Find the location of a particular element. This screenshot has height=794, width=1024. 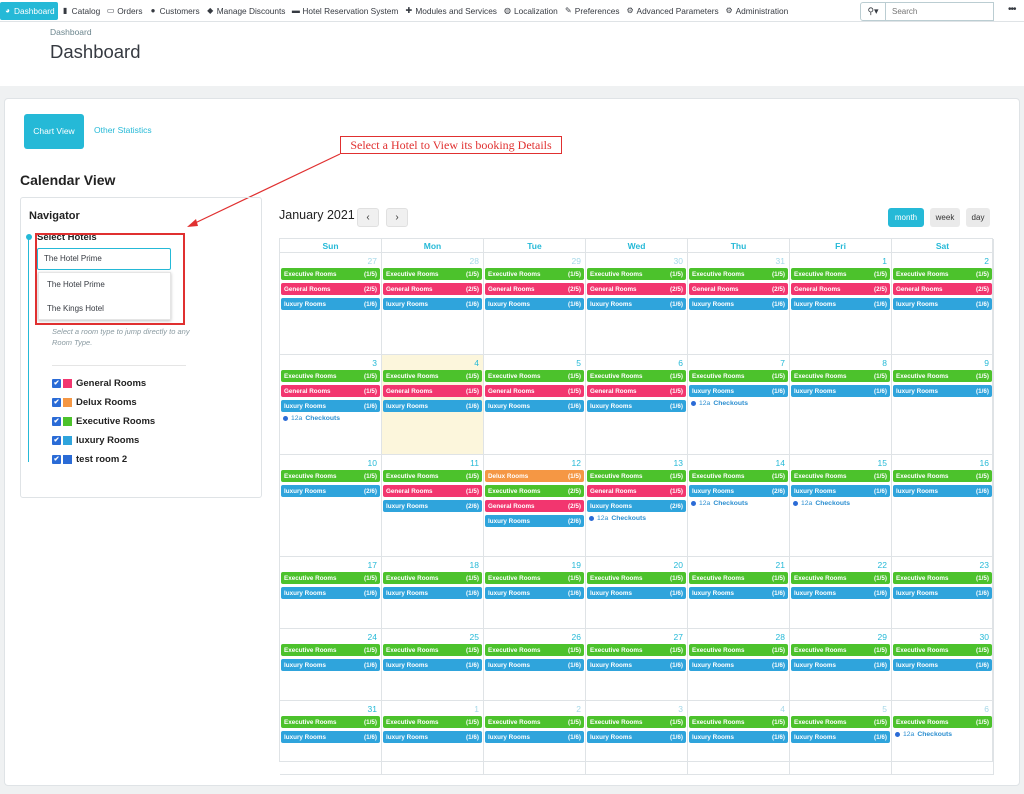

day-number: 17 is located at coordinates (372, 565).